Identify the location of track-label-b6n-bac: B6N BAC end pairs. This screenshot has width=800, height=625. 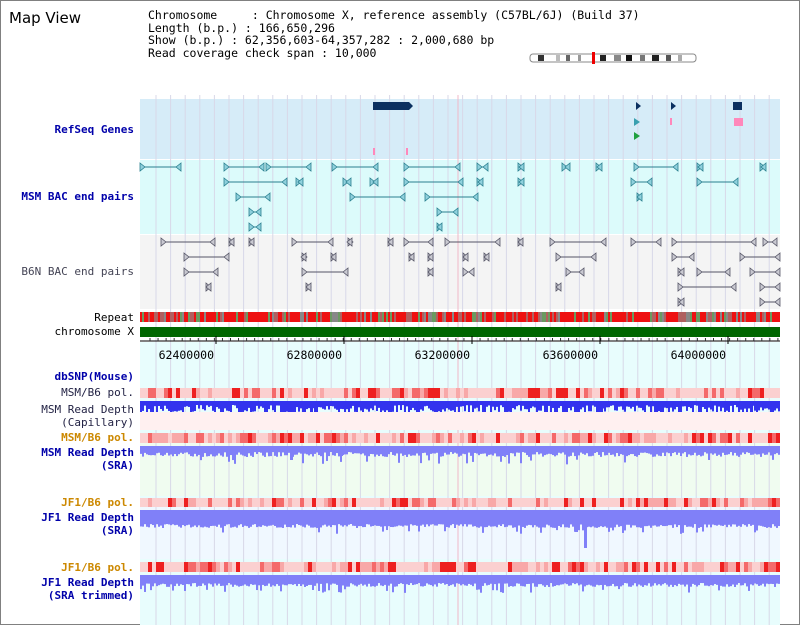
(77, 271).